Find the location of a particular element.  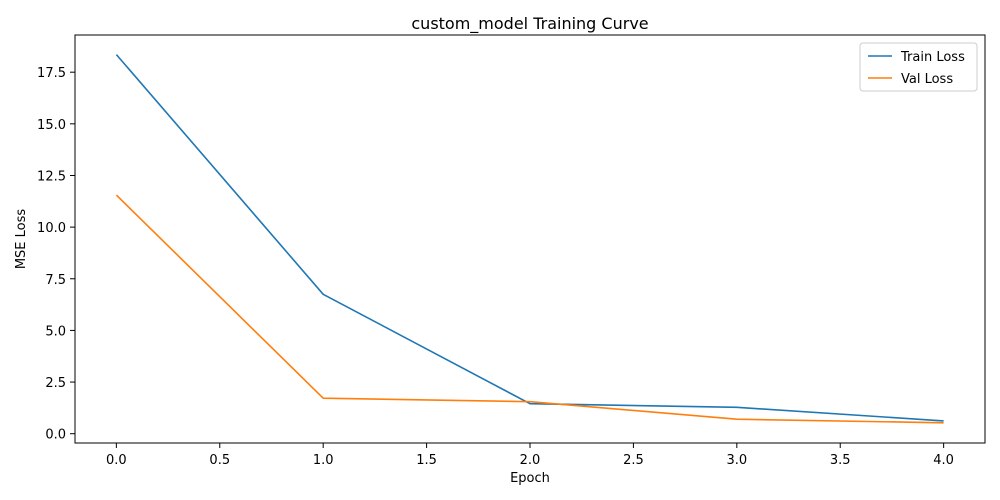

legend: Train Loss Val Loss is located at coordinates (918, 67).